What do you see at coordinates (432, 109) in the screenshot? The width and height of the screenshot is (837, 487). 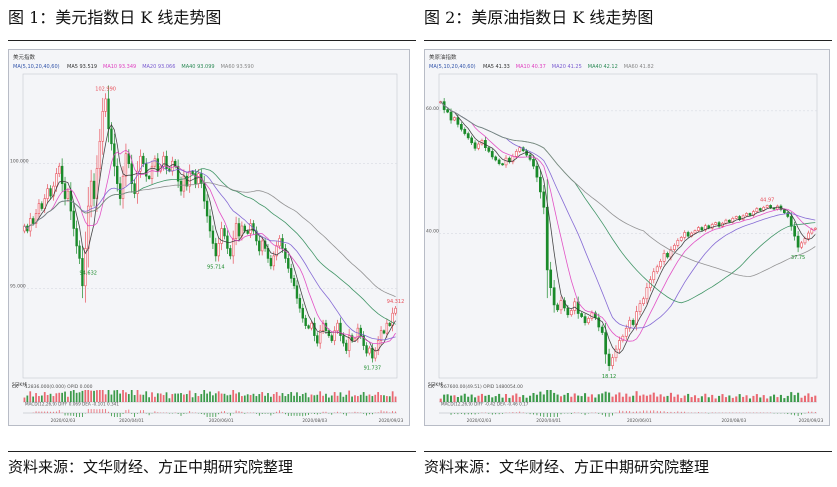 I see `y-tick-label: 60.00` at bounding box center [432, 109].